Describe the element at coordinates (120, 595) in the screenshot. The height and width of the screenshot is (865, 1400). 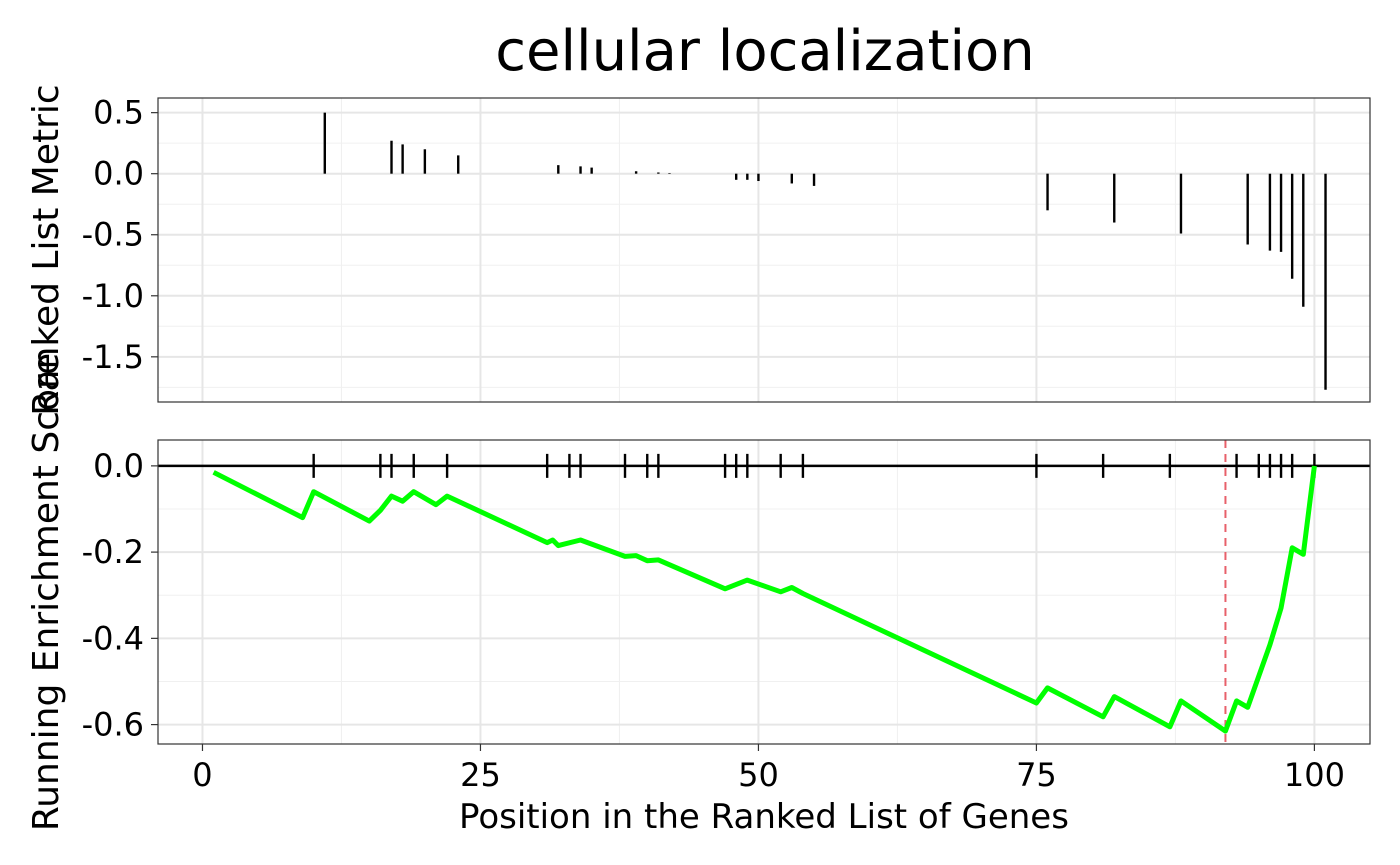
I see `y-axis: 0.0 -0.2 -0.4 -0.6` at that location.